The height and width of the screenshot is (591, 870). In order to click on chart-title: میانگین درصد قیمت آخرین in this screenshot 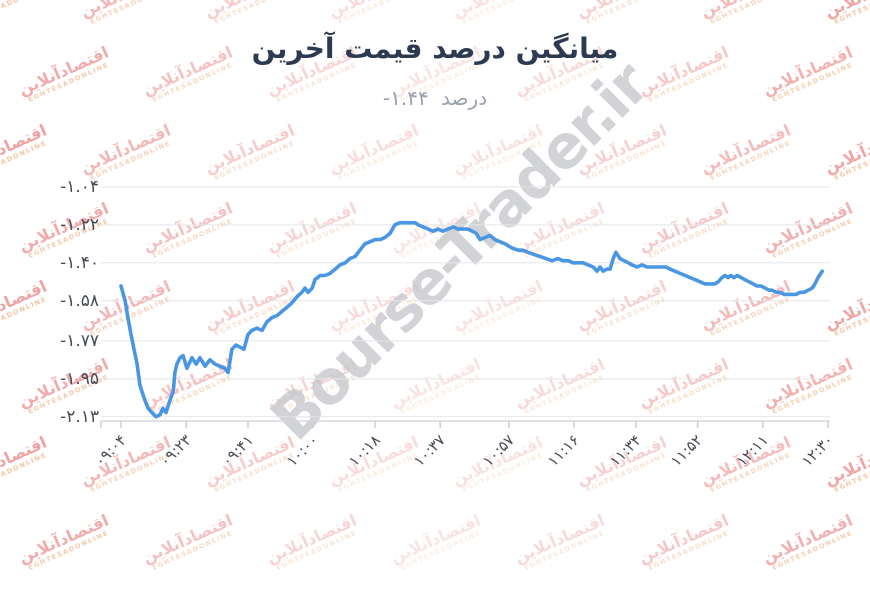, I will do `click(435, 48)`.